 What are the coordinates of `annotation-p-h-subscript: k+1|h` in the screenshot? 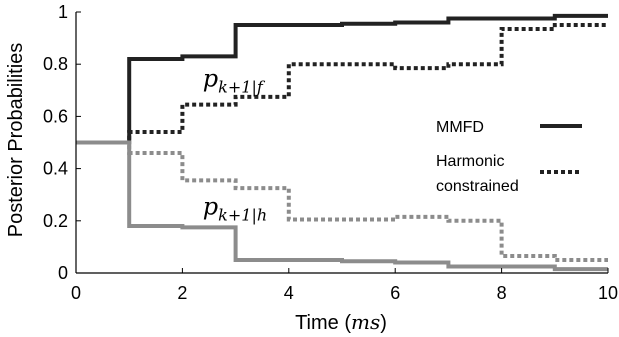 It's located at (242, 214).